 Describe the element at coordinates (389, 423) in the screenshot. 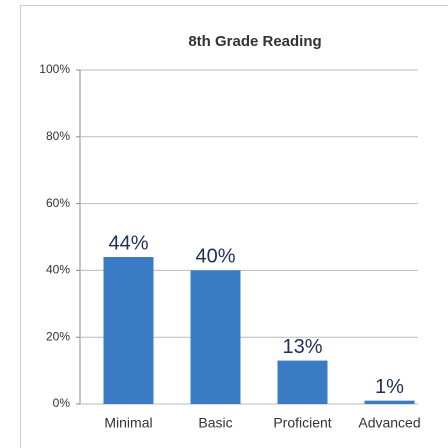

I see `x-tick-label: Advanced` at that location.